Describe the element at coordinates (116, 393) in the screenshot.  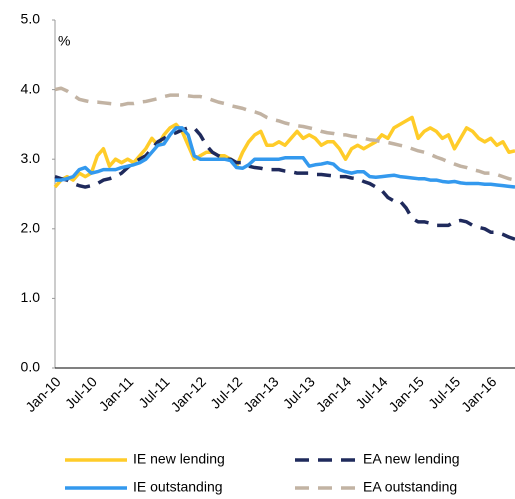
I see `x-tick-label: Jan-11` at that location.